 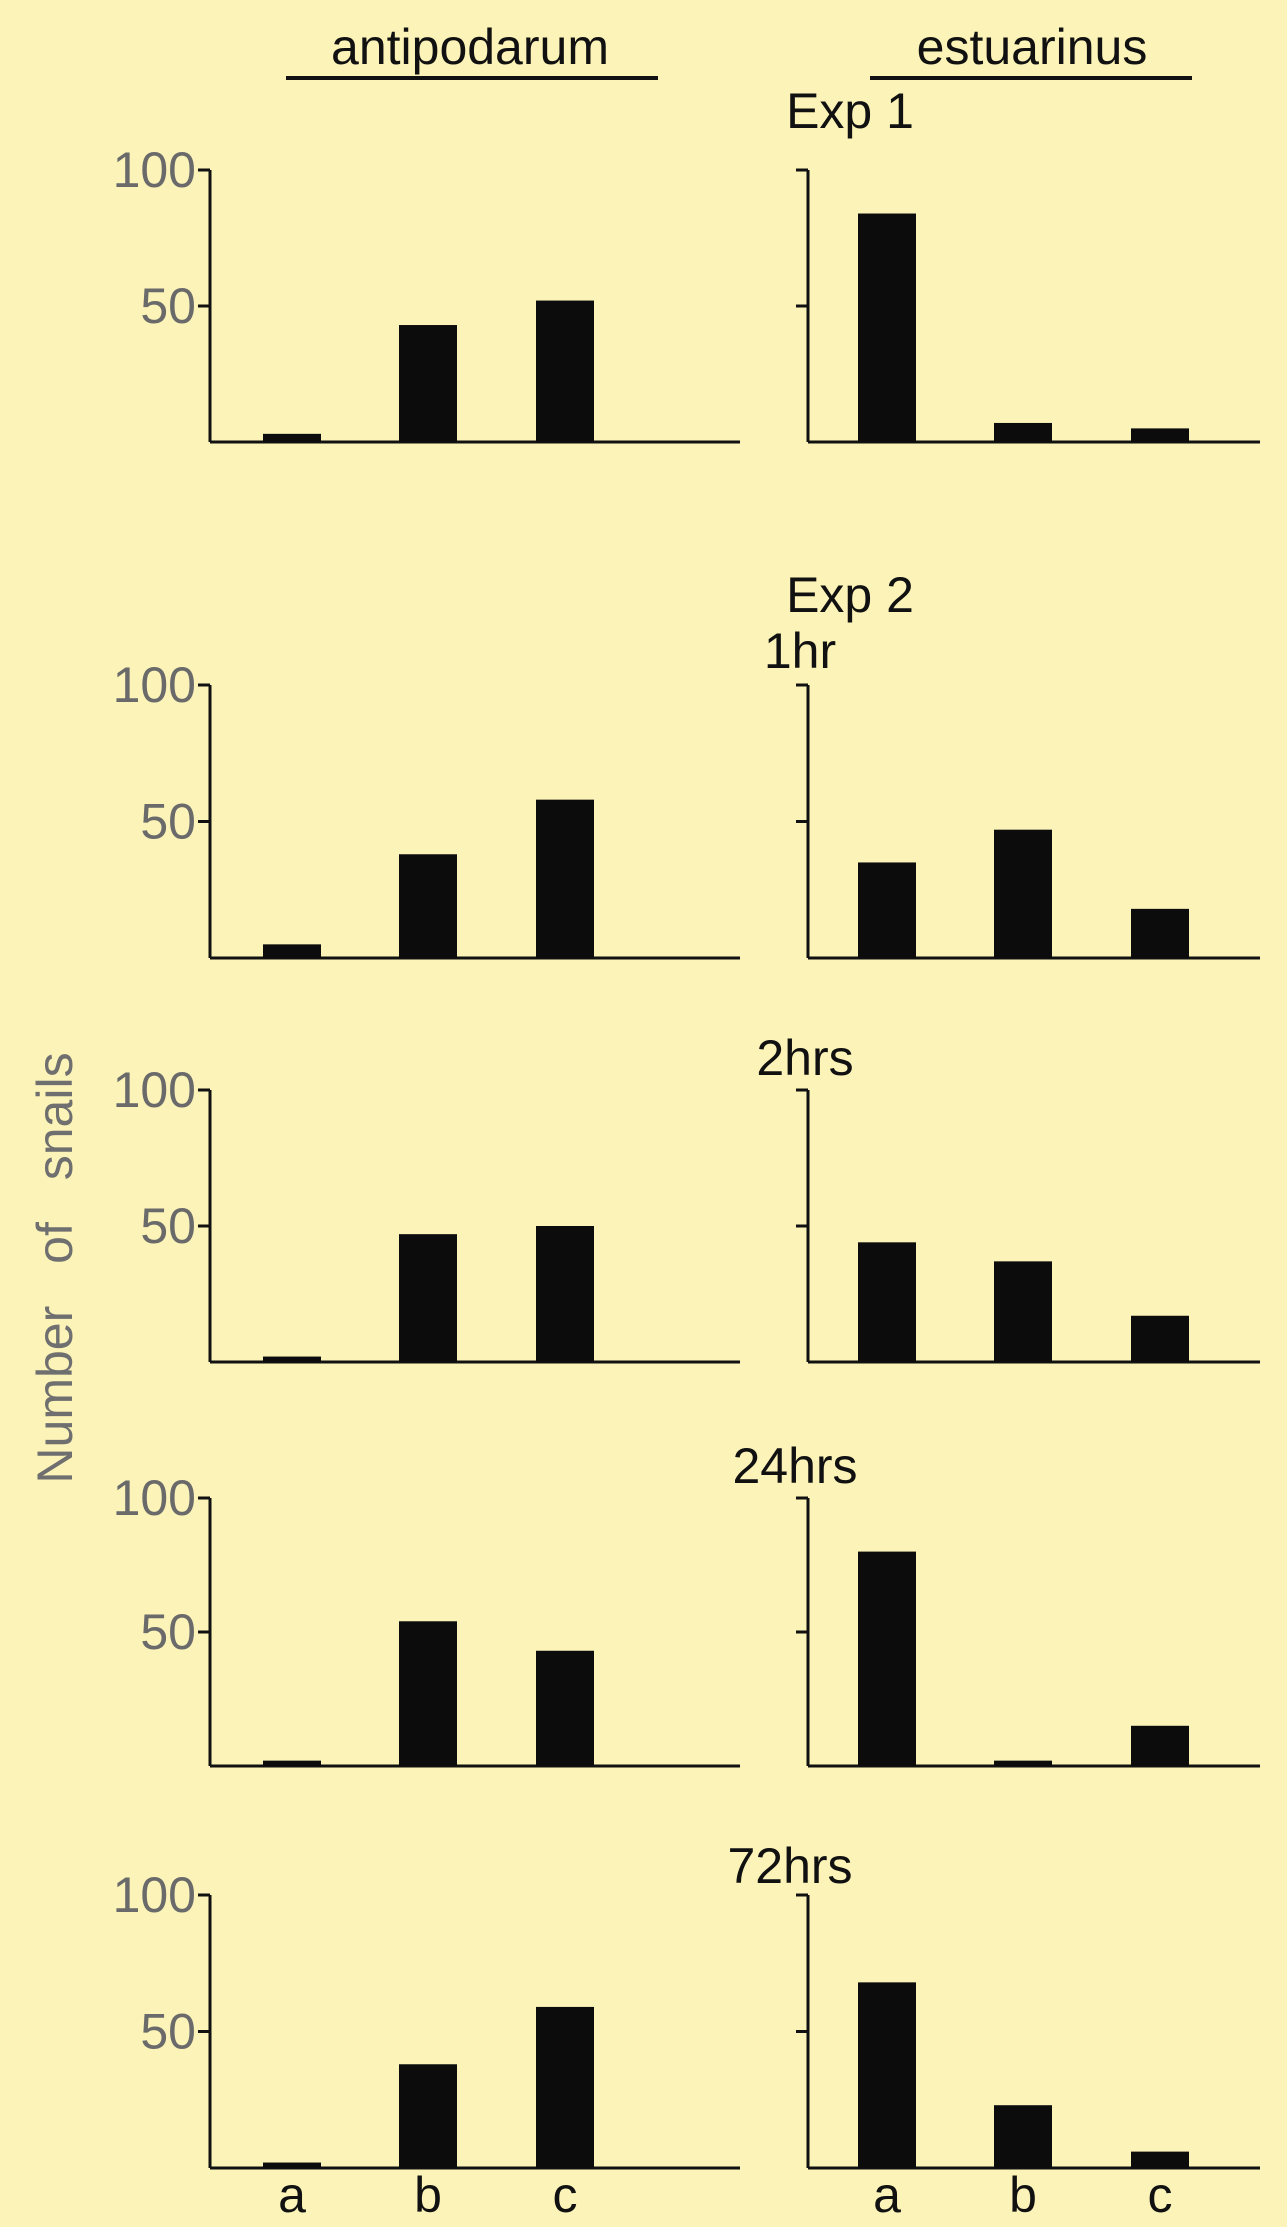 I want to click on panel-exp-2-1hr-antipodarum: 50 100, so click(x=426, y=808).